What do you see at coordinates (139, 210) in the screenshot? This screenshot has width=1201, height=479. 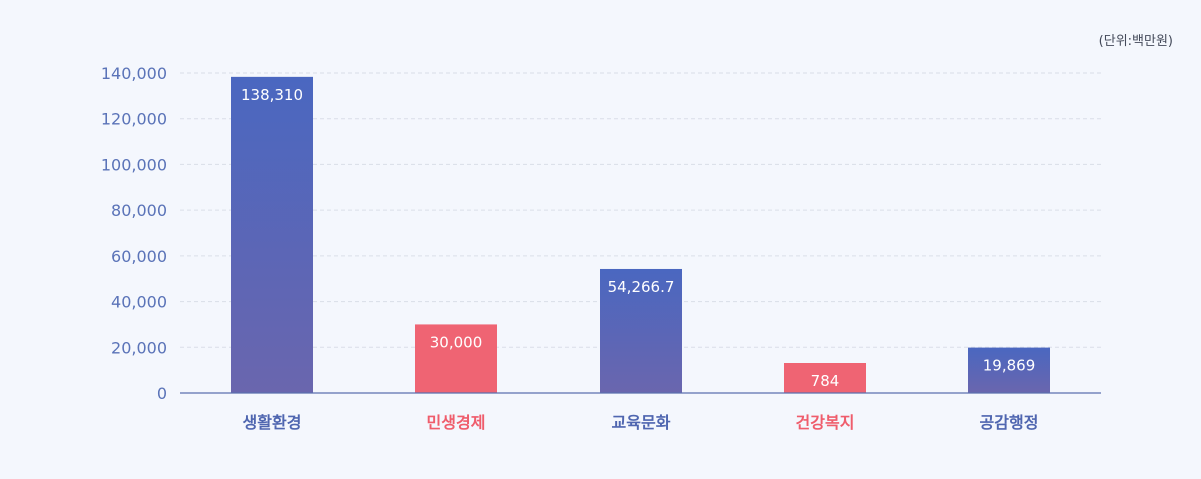 I see `y-tick-label: 80,000` at bounding box center [139, 210].